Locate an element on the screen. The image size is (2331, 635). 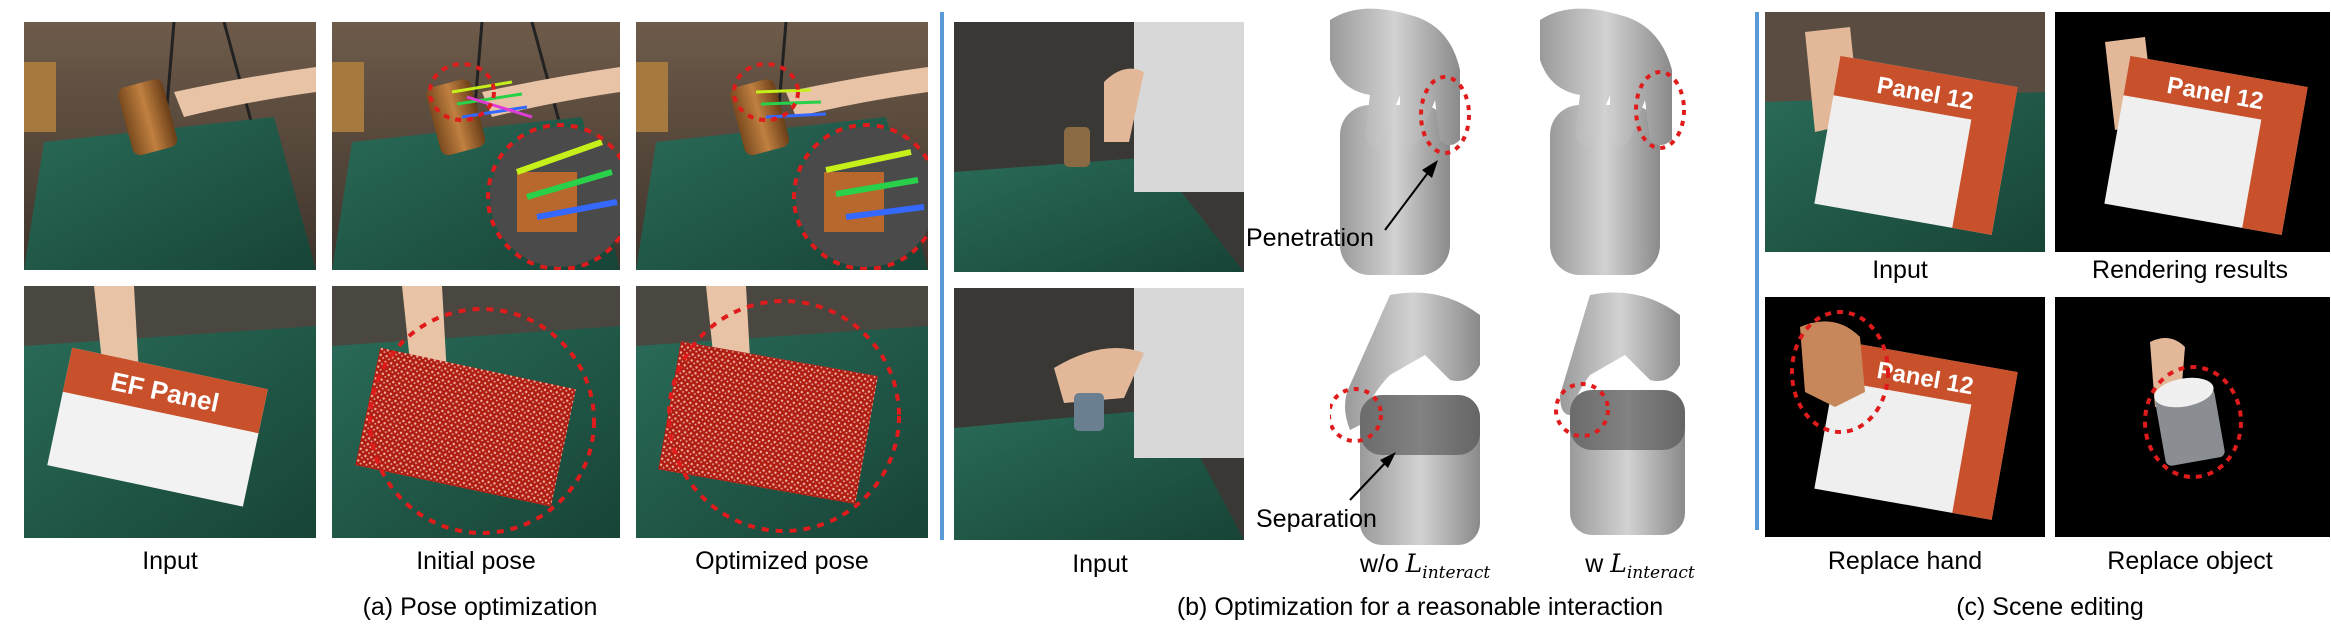
loss-symbol-wo: Linteract is located at coordinates (1448, 566).